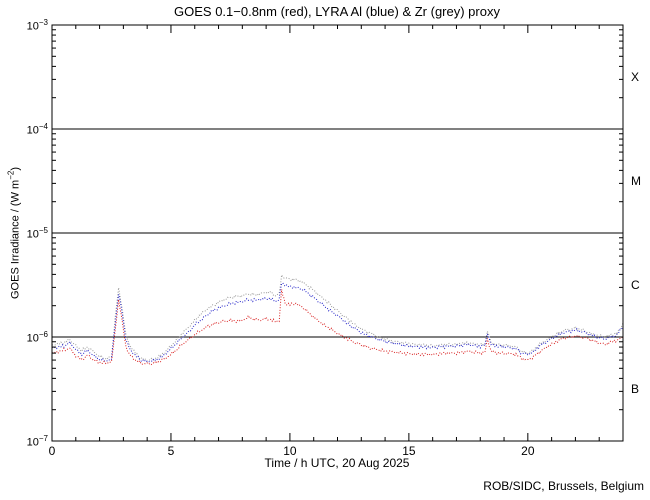 Image resolution: width=650 pixels, height=500 pixels. I want to click on y-tick-label: 10⁻⁷, so click(37, 441).